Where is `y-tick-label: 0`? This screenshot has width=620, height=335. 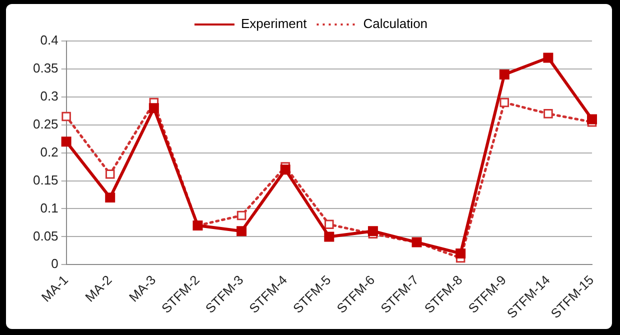 y-tick-label: 0 is located at coordinates (54, 264).